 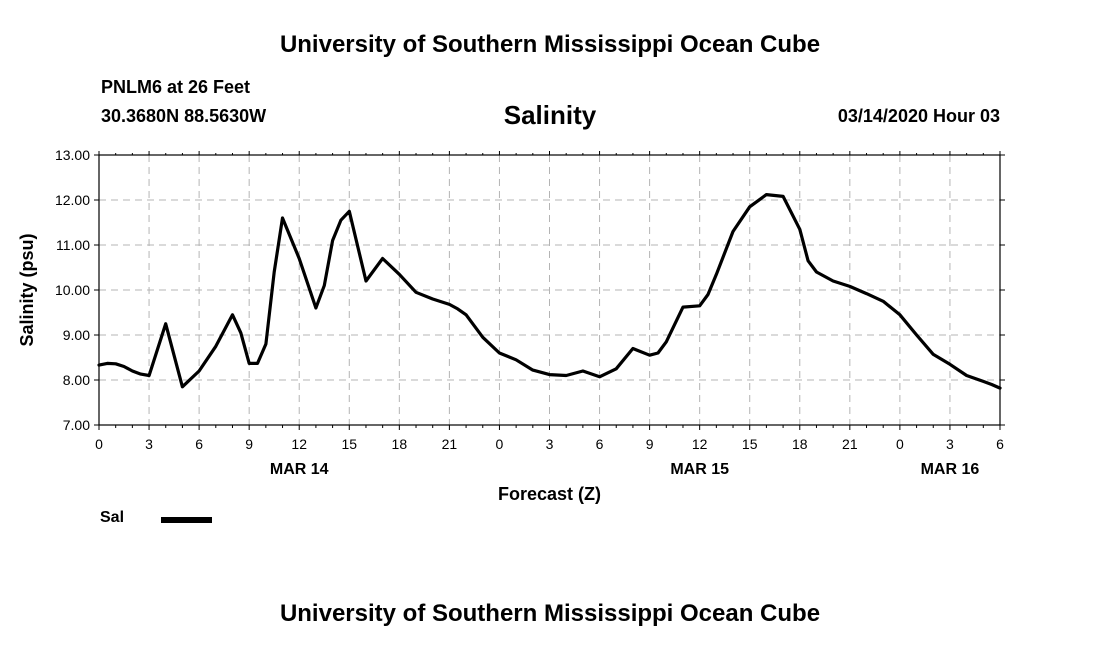 What do you see at coordinates (72, 200) in the screenshot?
I see `y-tick-label: 12.00` at bounding box center [72, 200].